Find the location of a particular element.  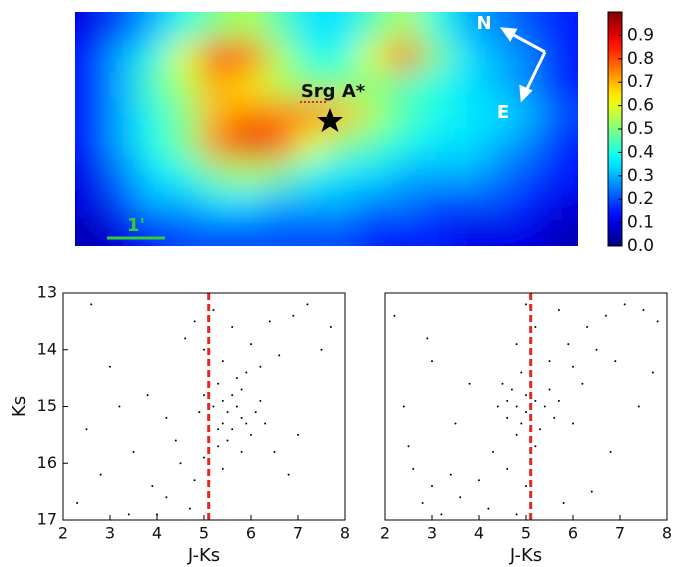

x-tick-label: 5 is located at coordinates (526, 533).